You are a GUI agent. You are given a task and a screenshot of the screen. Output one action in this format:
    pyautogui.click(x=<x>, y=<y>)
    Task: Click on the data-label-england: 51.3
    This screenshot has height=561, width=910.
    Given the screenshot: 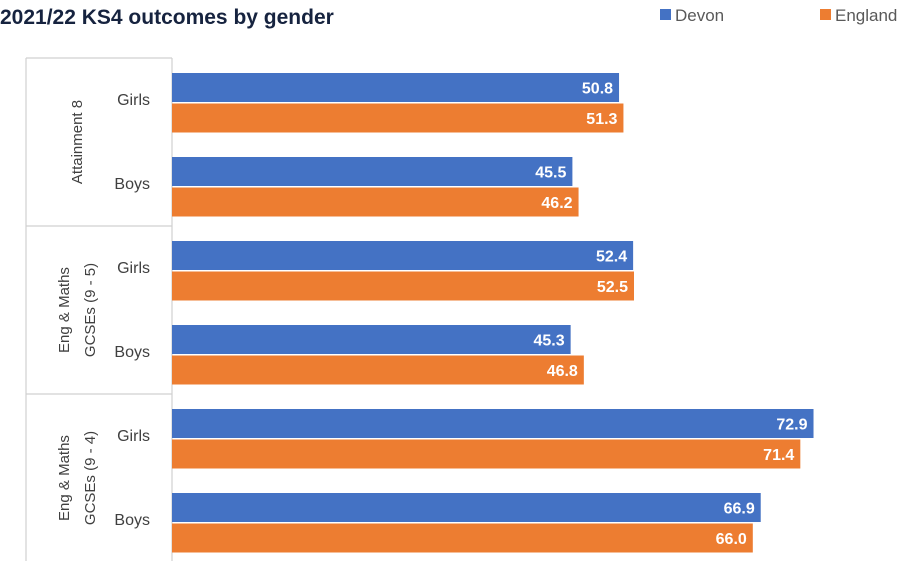 What is the action you would take?
    pyautogui.click(x=601, y=119)
    